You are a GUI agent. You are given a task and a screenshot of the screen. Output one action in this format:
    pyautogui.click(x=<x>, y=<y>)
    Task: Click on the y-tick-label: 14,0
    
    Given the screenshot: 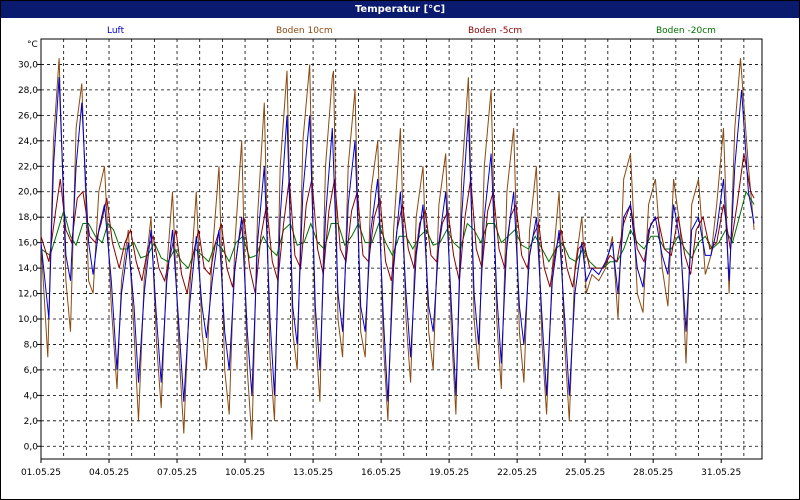 What is the action you would take?
    pyautogui.click(x=28, y=269)
    